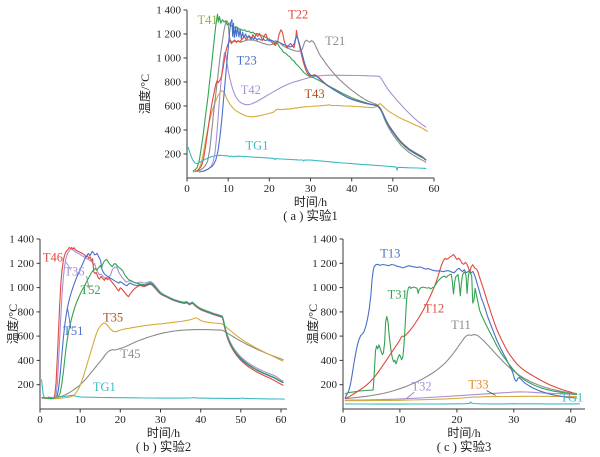 The width and height of the screenshot is (600, 457). What do you see at coordinates (91, 290) in the screenshot?
I see `series-label-T52: T52` at bounding box center [91, 290].